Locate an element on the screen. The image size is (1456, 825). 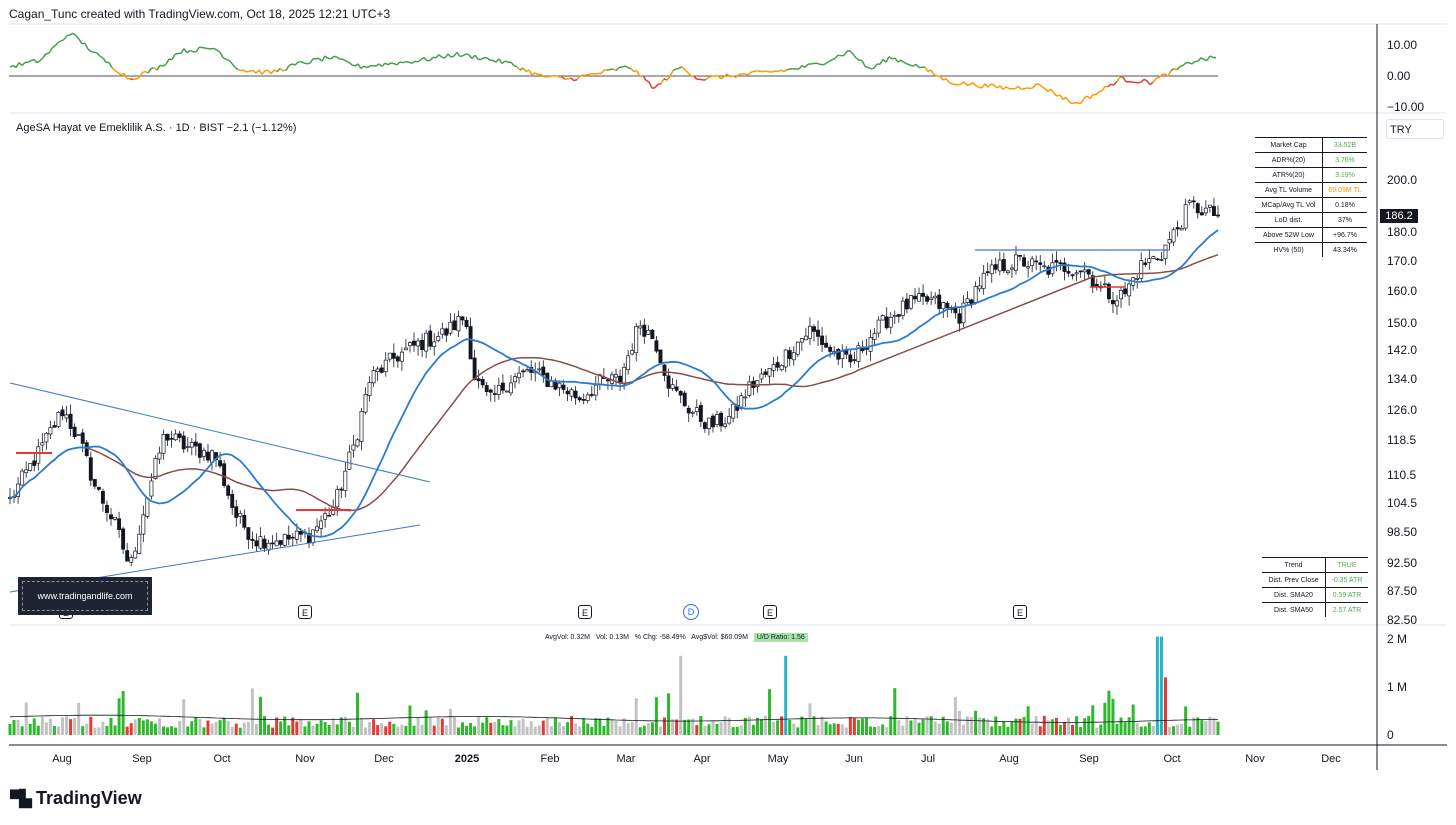
tradingview-logo: ▀▙ TradingView is located at coordinates (76, 798).